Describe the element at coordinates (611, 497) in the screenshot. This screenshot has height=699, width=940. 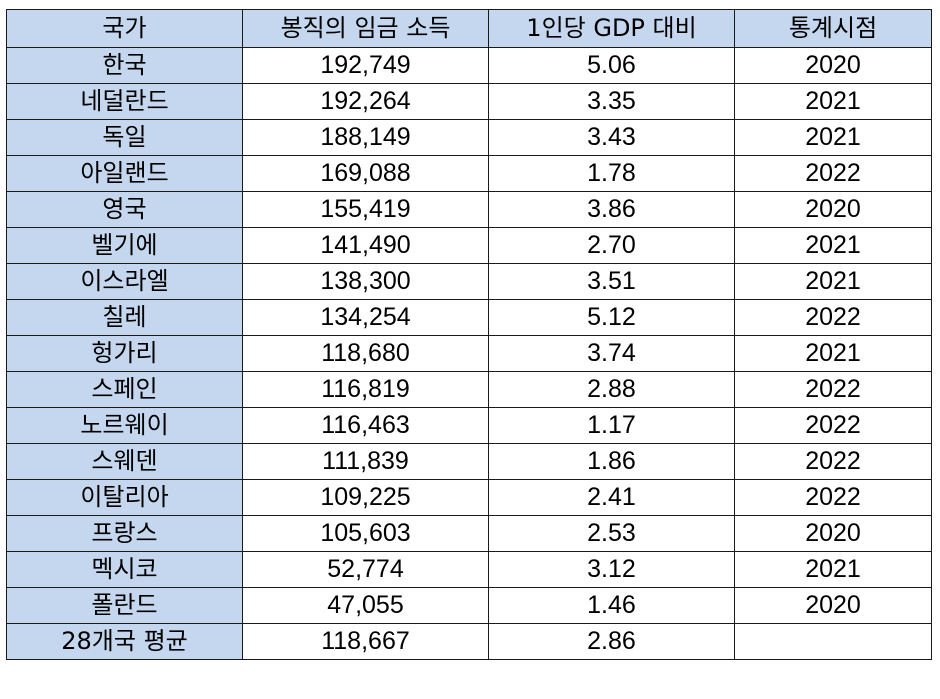
I see `gdp-ratio-cell: 2.41` at that location.